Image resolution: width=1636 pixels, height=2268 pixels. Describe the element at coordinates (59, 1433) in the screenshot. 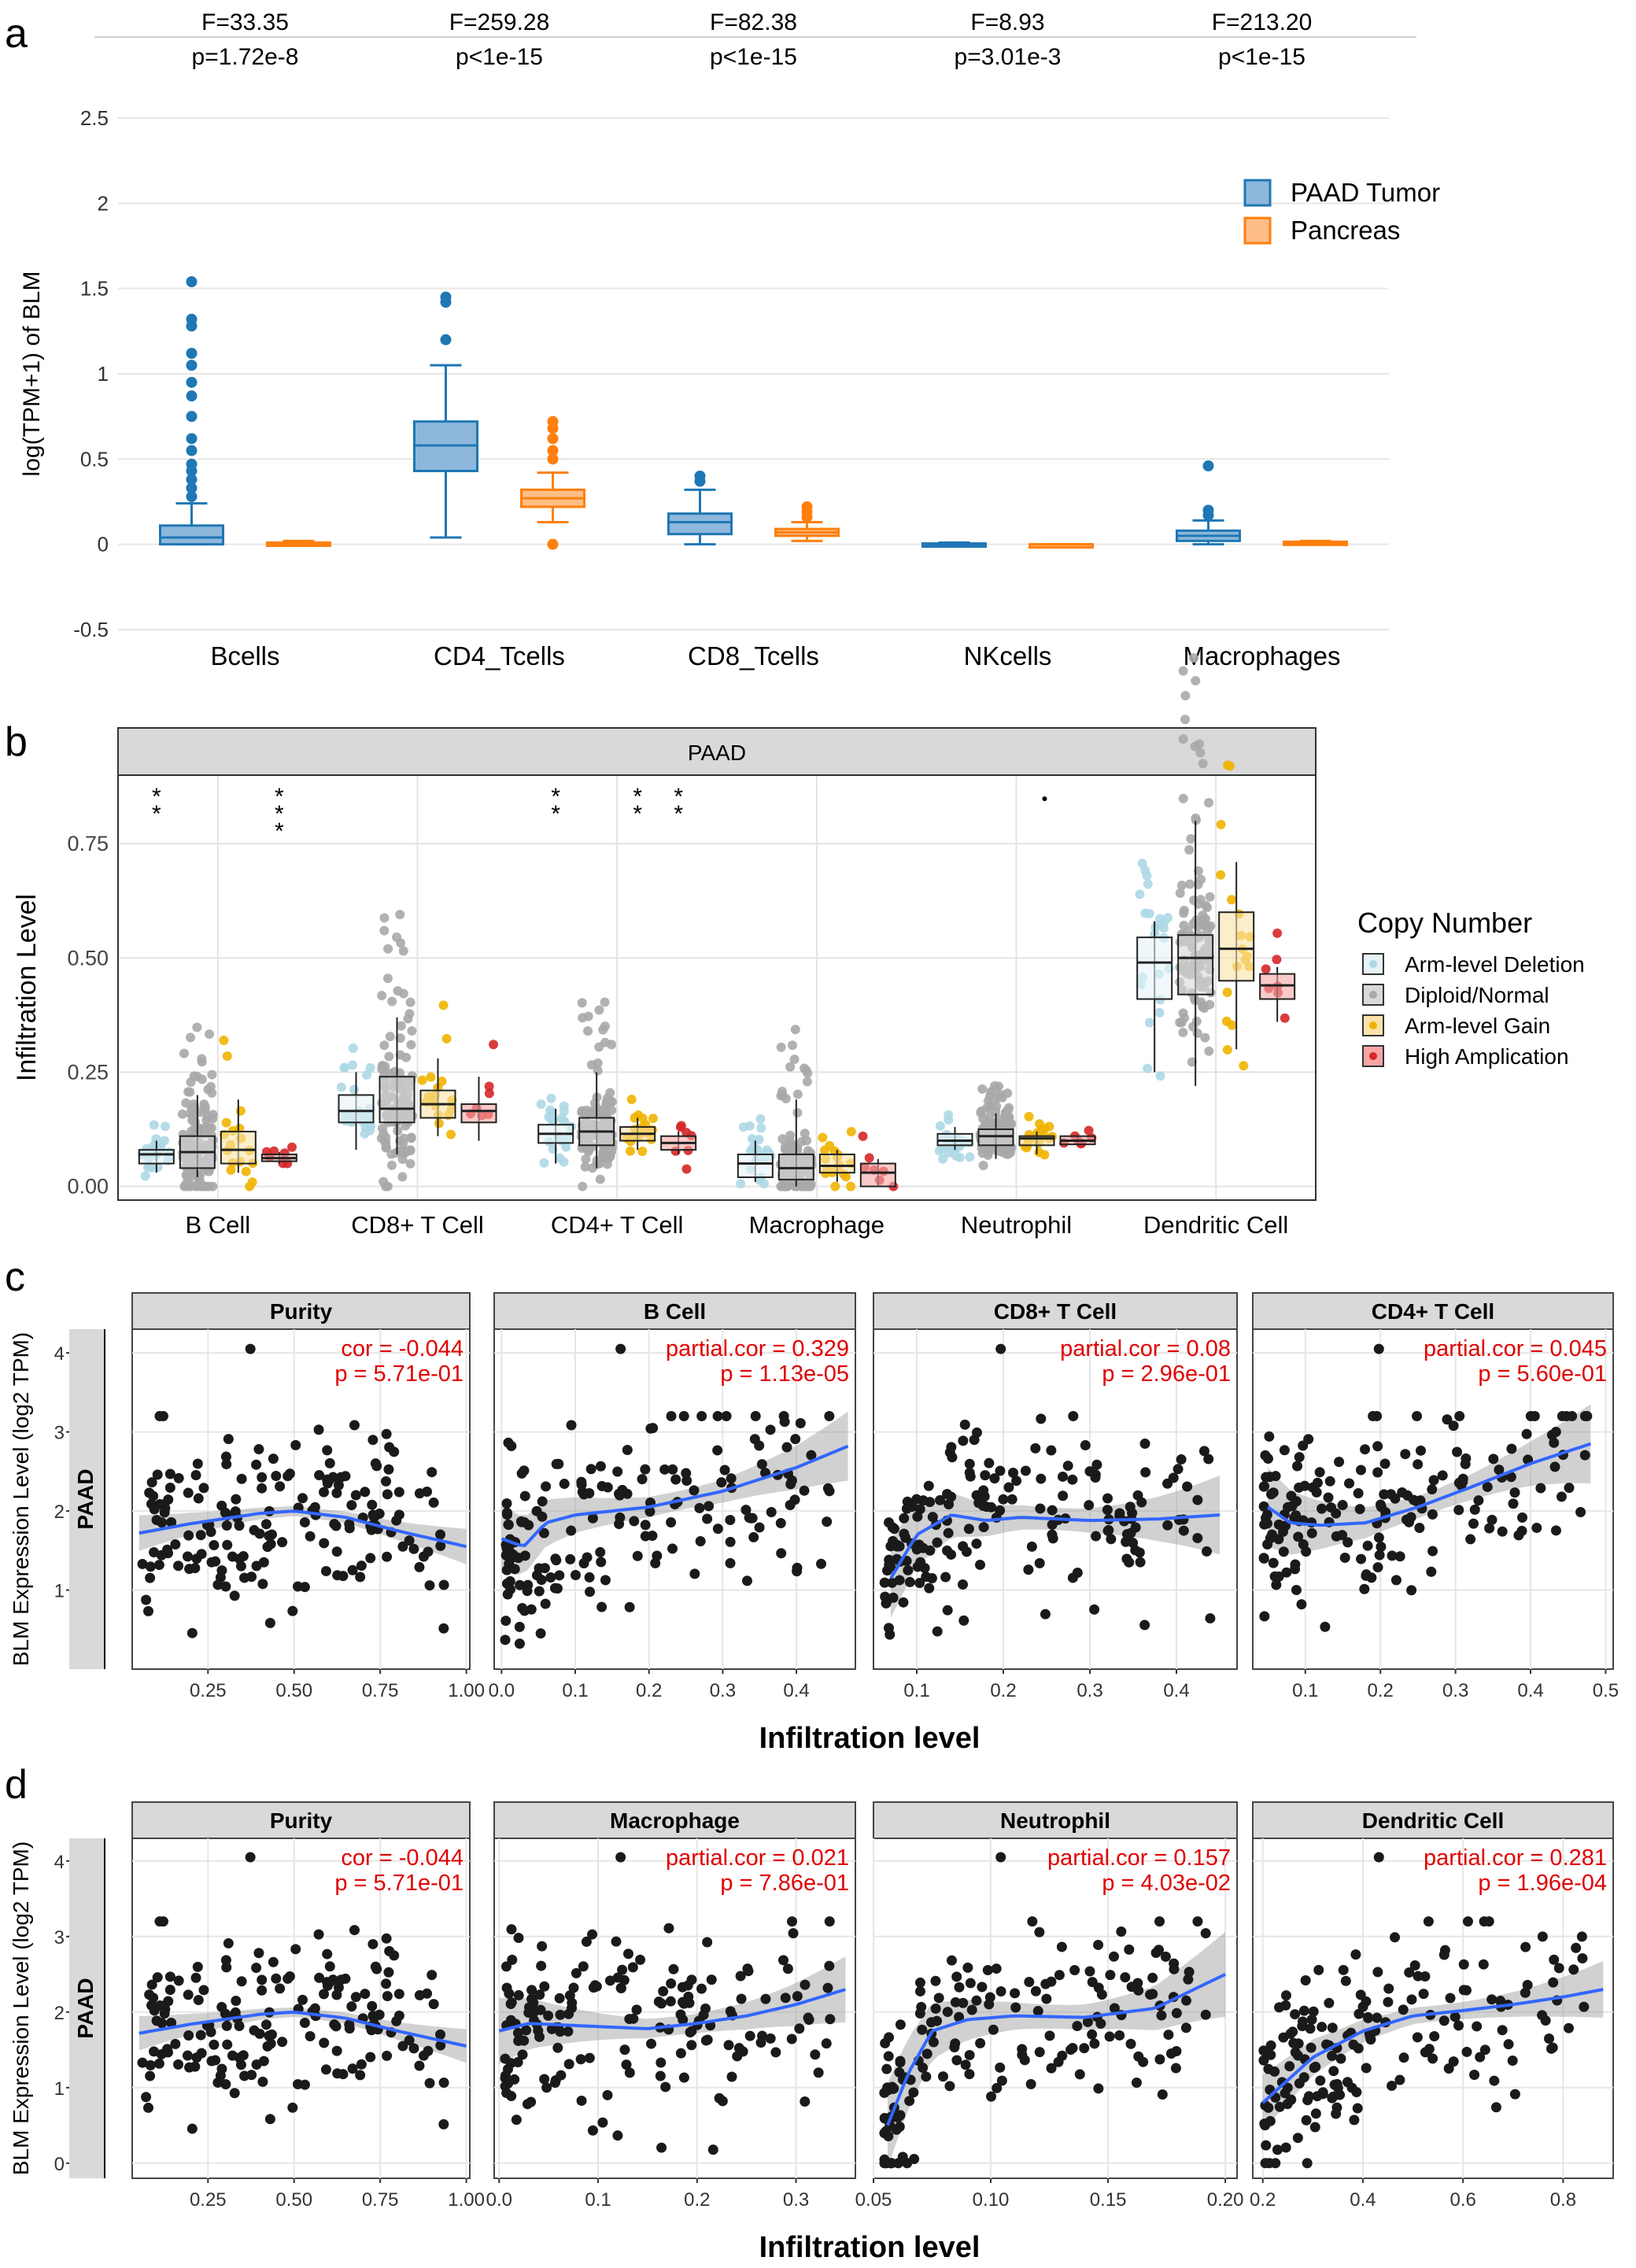

I see `y-tick-label: 3` at that location.